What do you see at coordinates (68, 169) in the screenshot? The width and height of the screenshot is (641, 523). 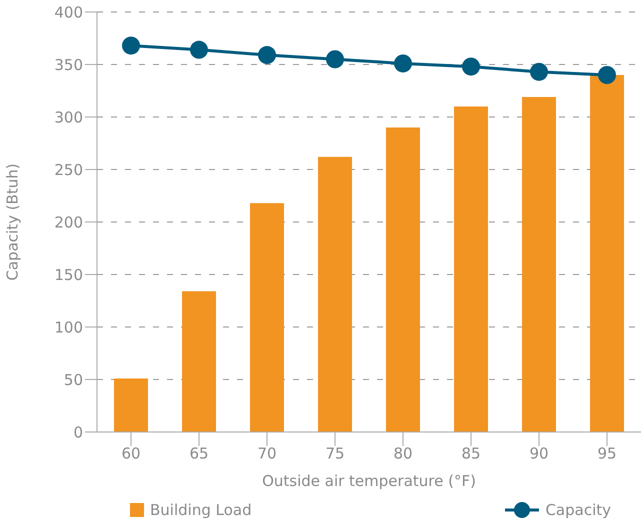 I see `y-tick-label: 250` at bounding box center [68, 169].